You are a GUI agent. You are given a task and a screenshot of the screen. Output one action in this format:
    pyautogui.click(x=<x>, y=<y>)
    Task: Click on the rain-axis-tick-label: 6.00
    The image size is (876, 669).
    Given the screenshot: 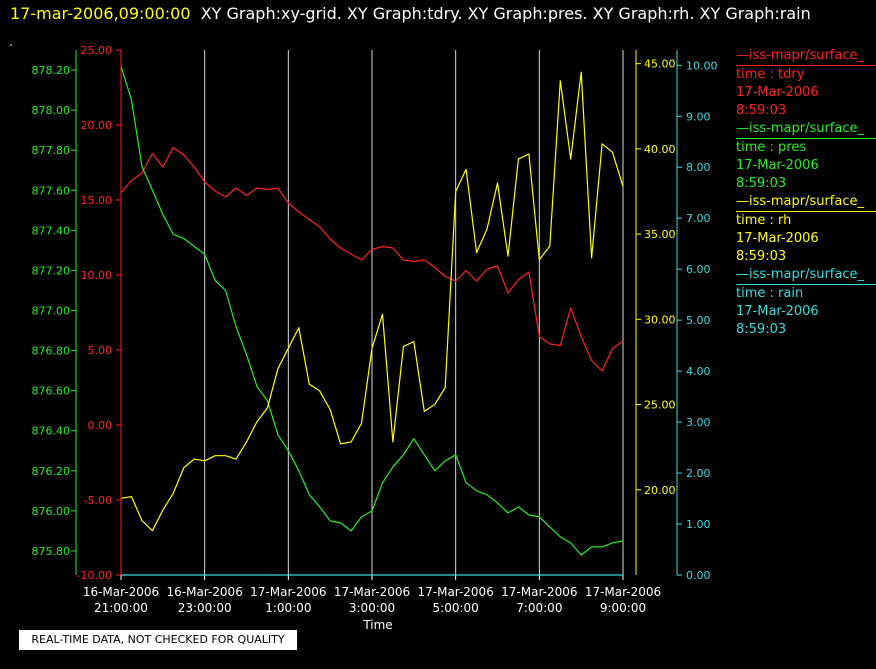 What is the action you would take?
    pyautogui.click(x=698, y=269)
    